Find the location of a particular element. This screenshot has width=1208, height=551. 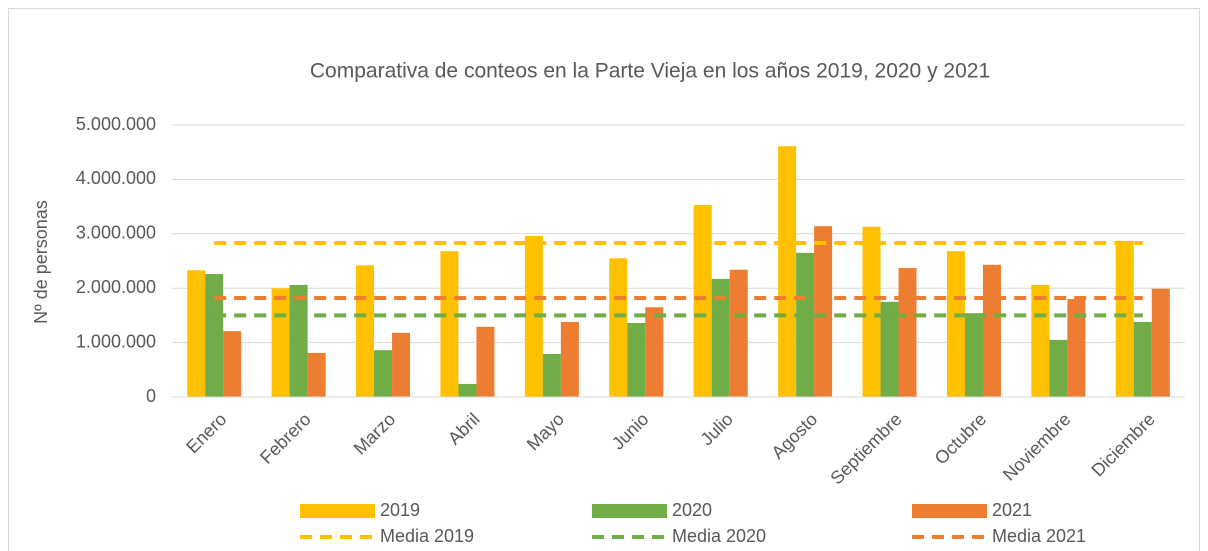

legend-label: 2020 is located at coordinates (692, 510).